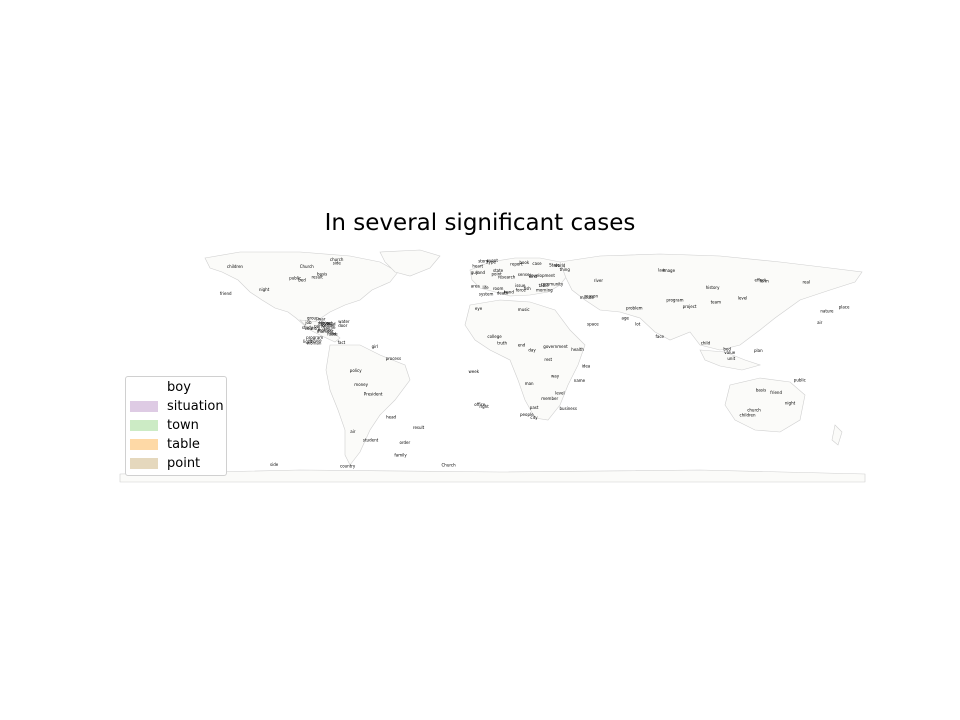 The height and width of the screenshot is (720, 960). What do you see at coordinates (483, 261) in the screenshot?
I see `place-label: story` at bounding box center [483, 261].